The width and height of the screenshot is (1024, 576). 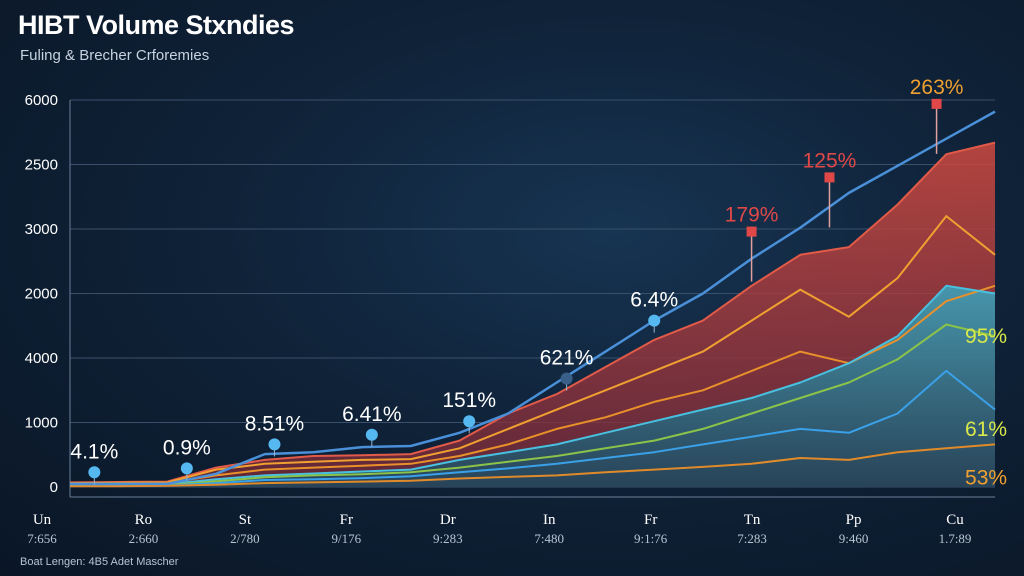 I want to click on y-tick-label: 6000, so click(x=41, y=100).